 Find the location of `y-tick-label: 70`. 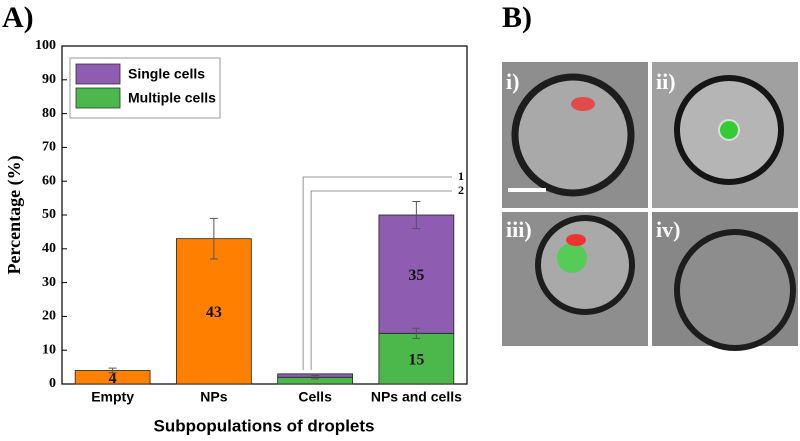

y-tick-label: 70 is located at coordinates (49, 147).